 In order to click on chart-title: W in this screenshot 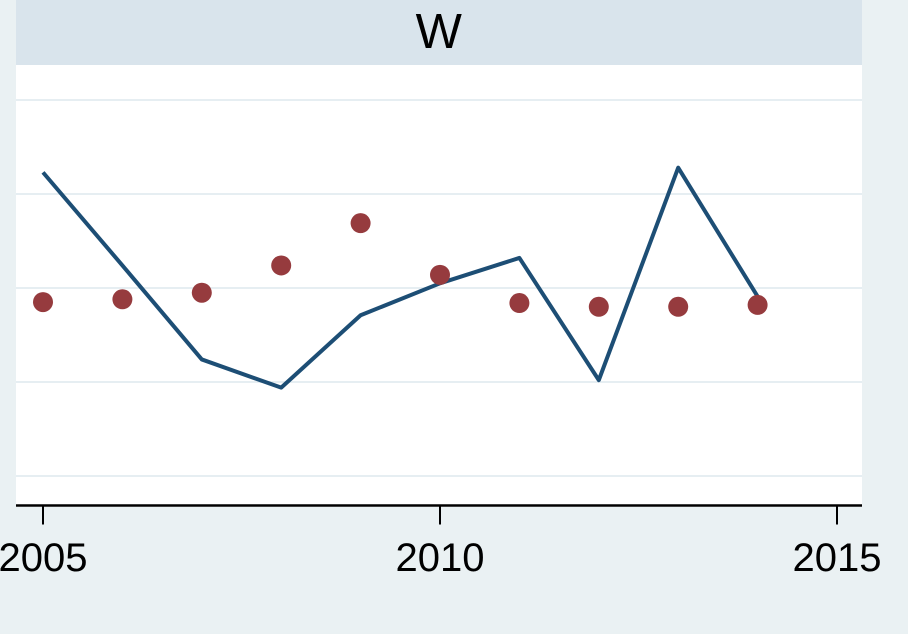, I will do `click(439, 32)`.